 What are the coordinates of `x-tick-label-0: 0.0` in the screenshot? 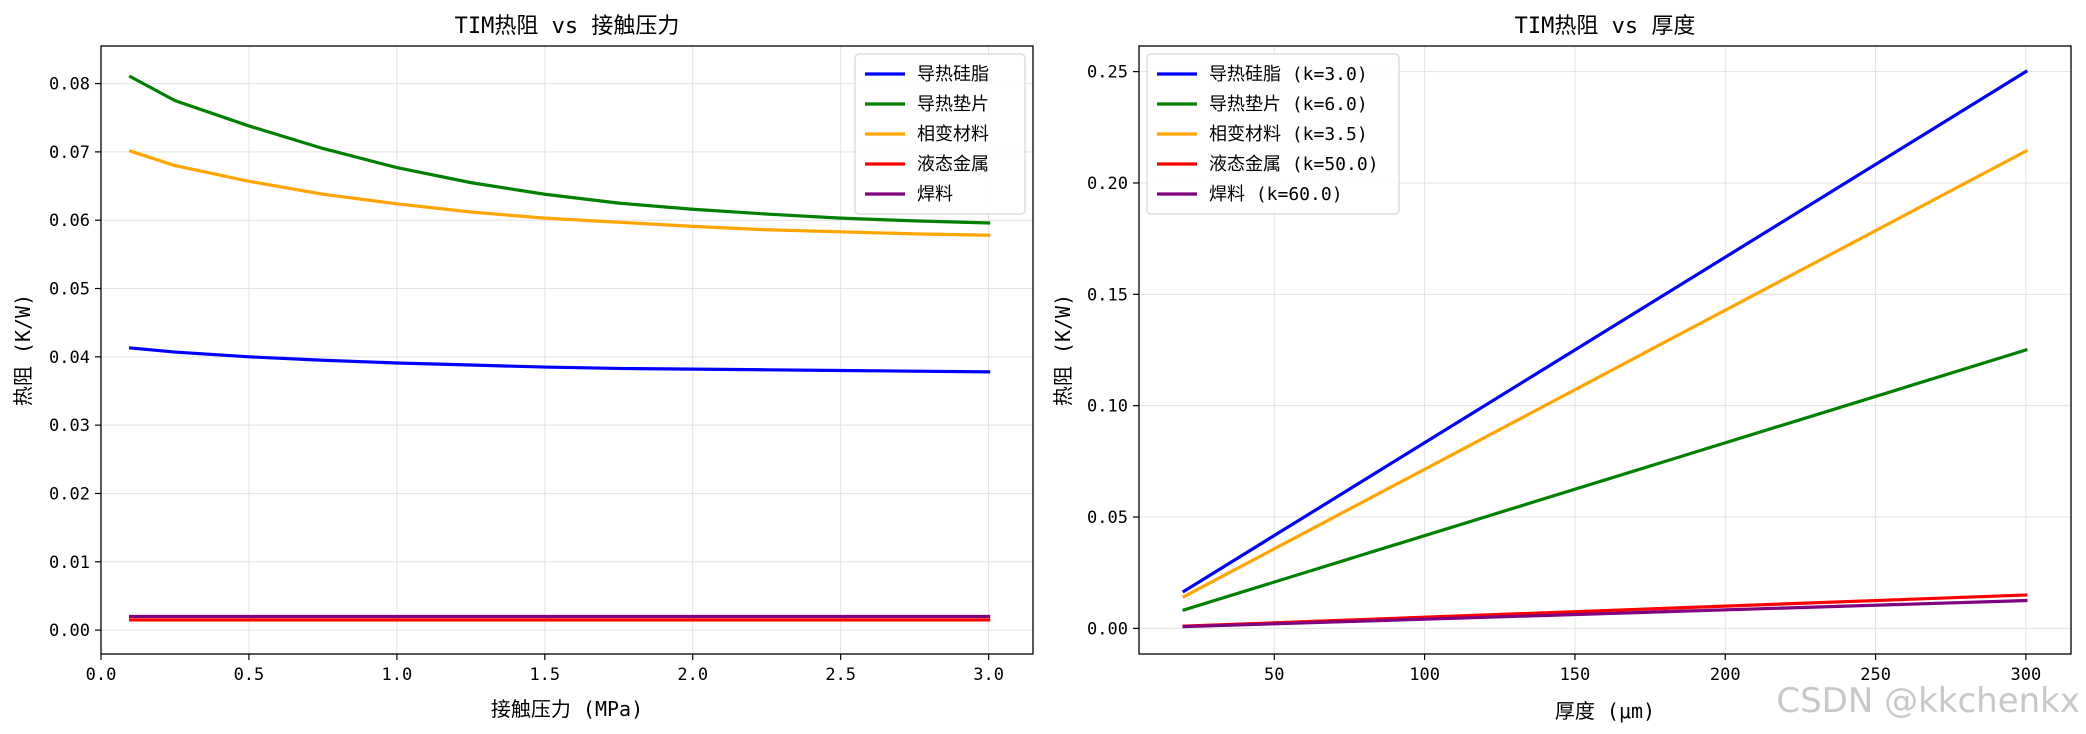 It's located at (101, 675).